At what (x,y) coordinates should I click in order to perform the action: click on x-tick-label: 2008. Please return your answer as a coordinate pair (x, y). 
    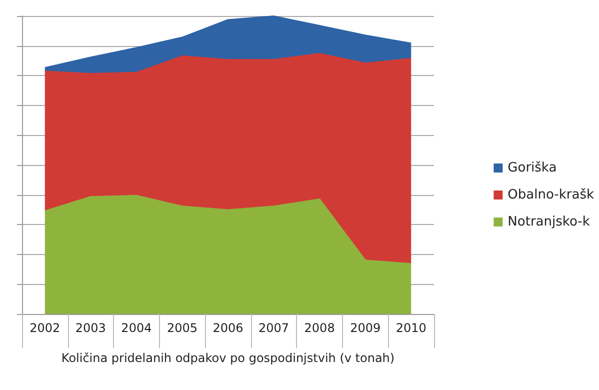
    Looking at the image, I should click on (319, 328).